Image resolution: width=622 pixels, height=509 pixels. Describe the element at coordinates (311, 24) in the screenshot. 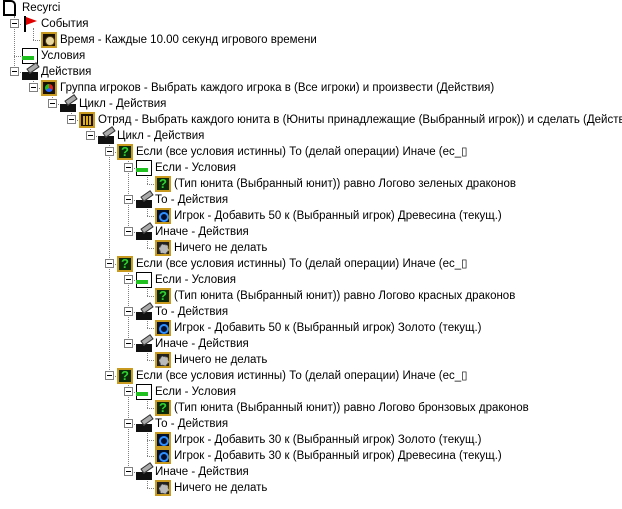

I see `tree-node: События` at that location.